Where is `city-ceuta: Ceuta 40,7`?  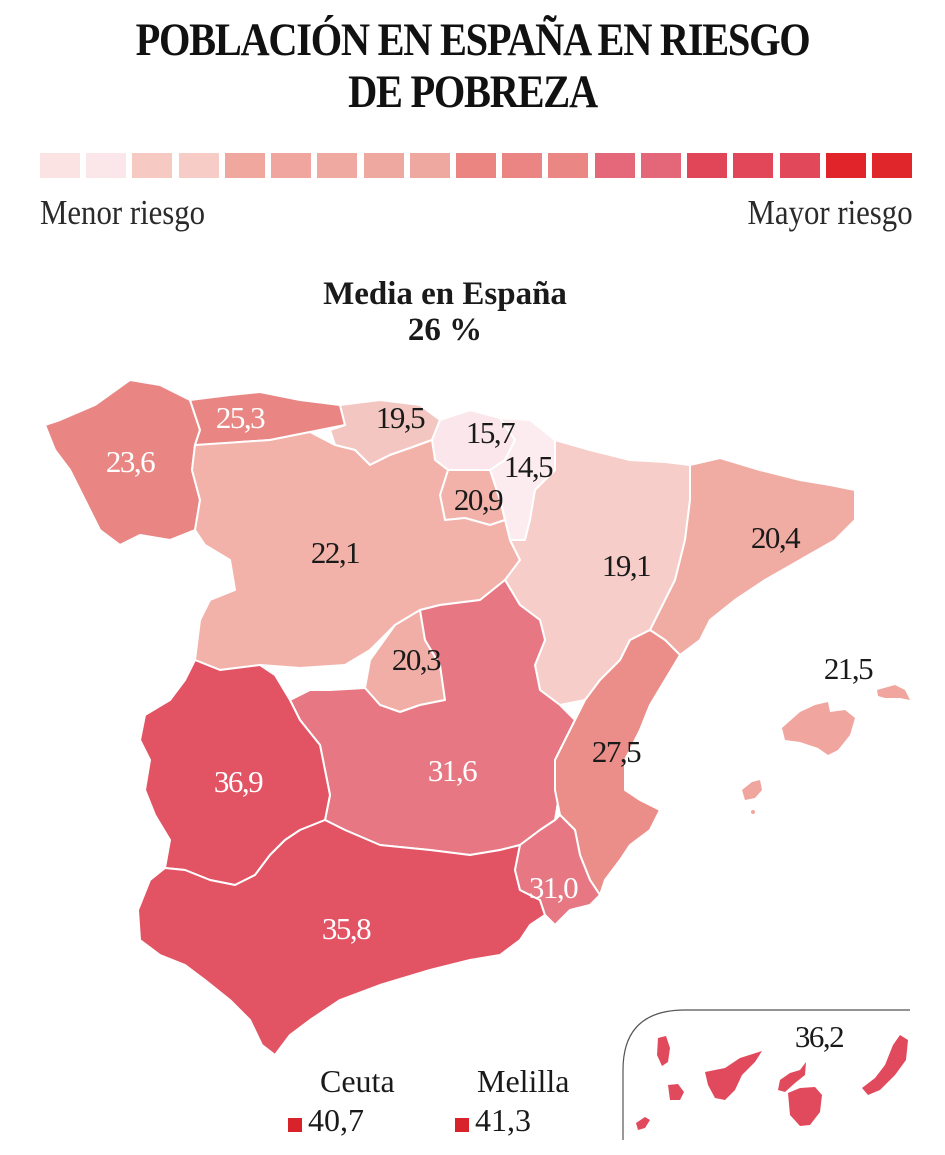 city-ceuta: Ceuta 40,7 is located at coordinates (341, 1101).